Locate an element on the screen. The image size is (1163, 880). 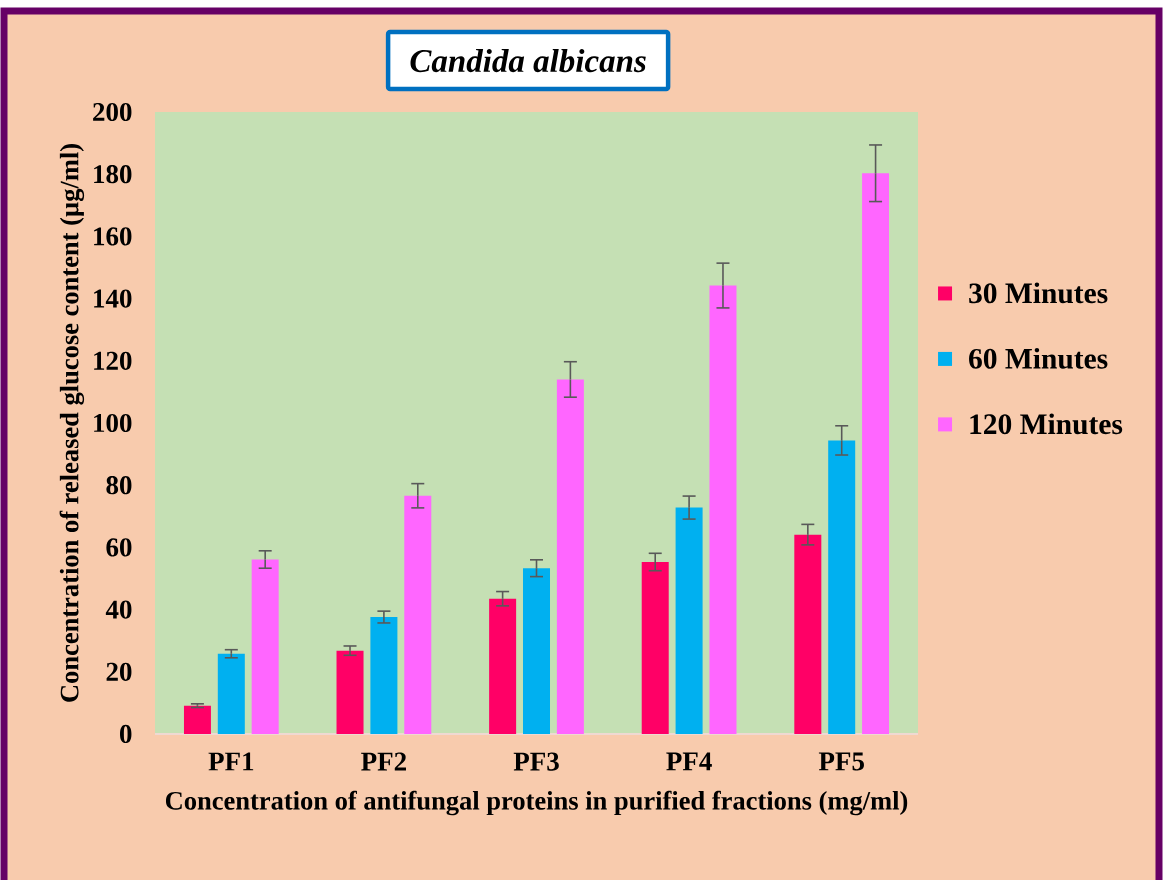
y-tick-label: 140 is located at coordinates (113, 298).